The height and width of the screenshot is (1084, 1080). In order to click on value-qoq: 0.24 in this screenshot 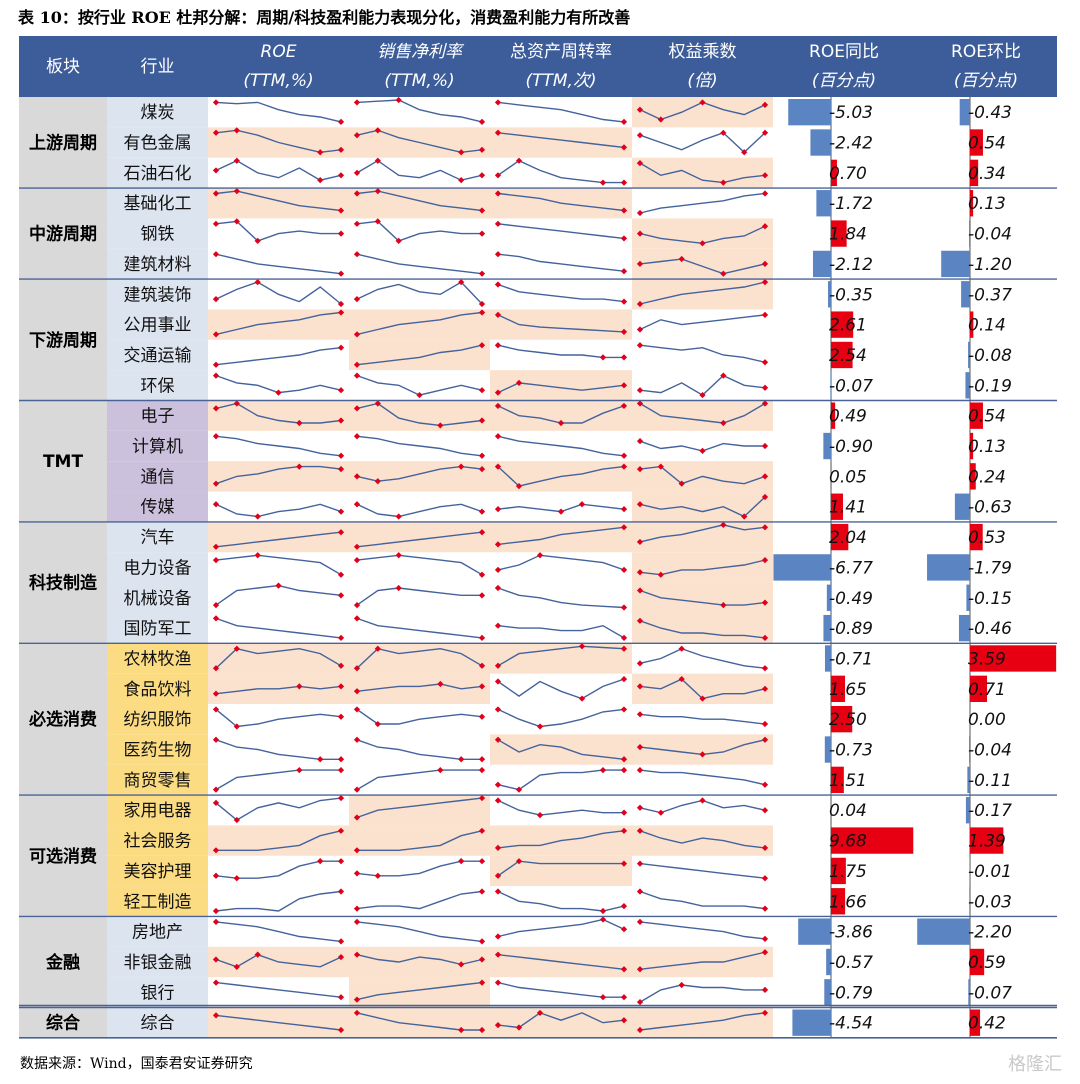, I will do `click(987, 477)`.